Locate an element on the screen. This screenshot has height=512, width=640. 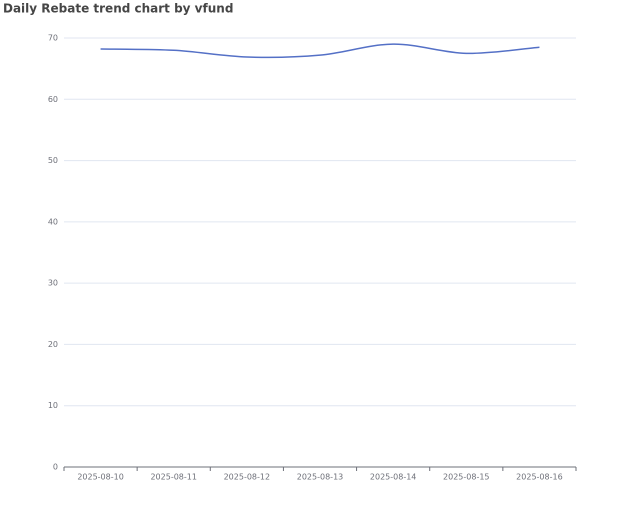
x-tick-label: 2025-08-10 is located at coordinates (100, 477).